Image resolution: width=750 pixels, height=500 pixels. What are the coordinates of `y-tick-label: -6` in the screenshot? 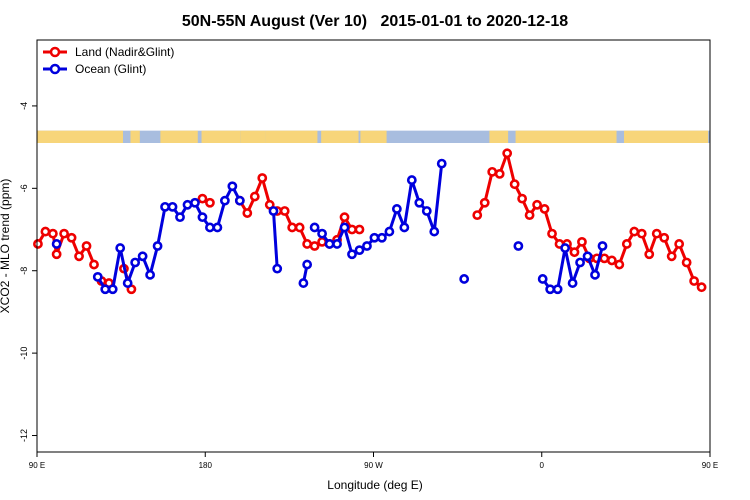 It's located at (24, 188).